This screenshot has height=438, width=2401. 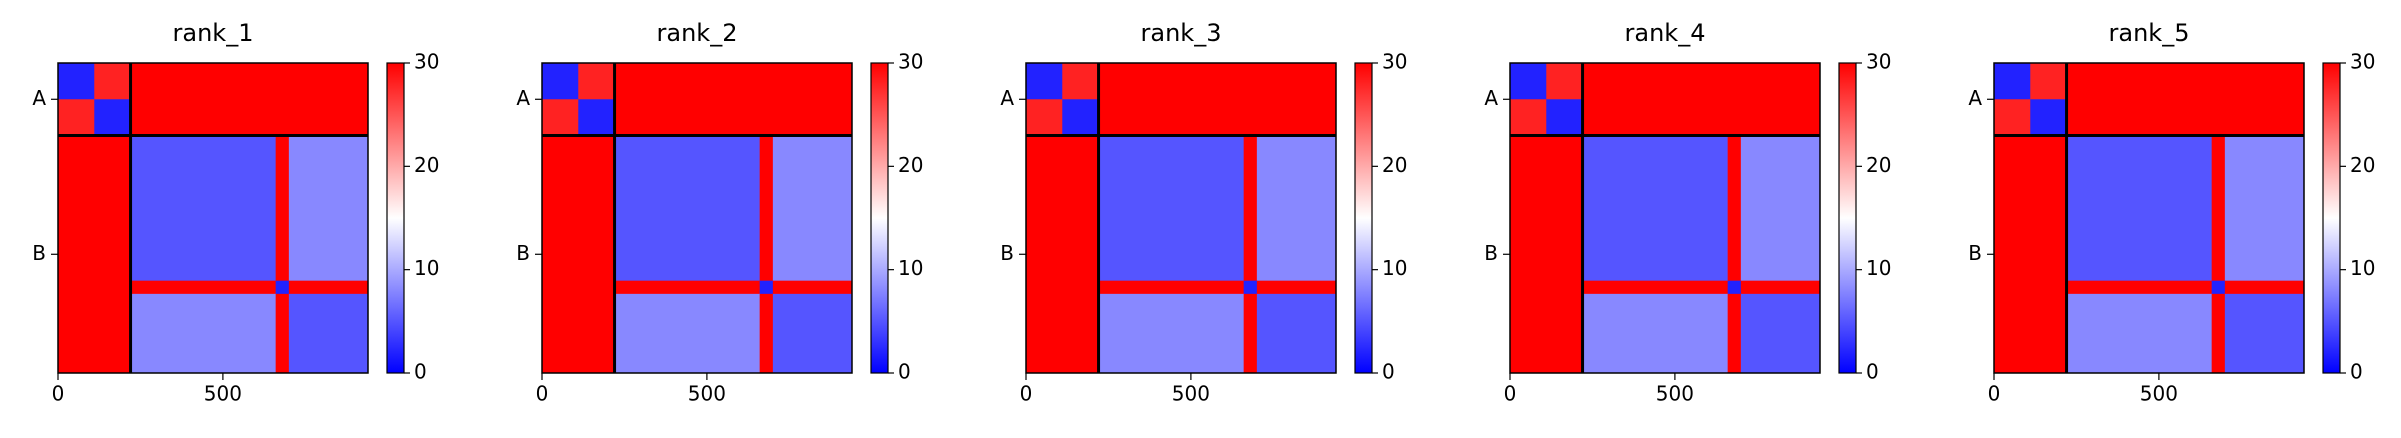 I want to click on panel-title: rank_2, so click(x=697, y=33).